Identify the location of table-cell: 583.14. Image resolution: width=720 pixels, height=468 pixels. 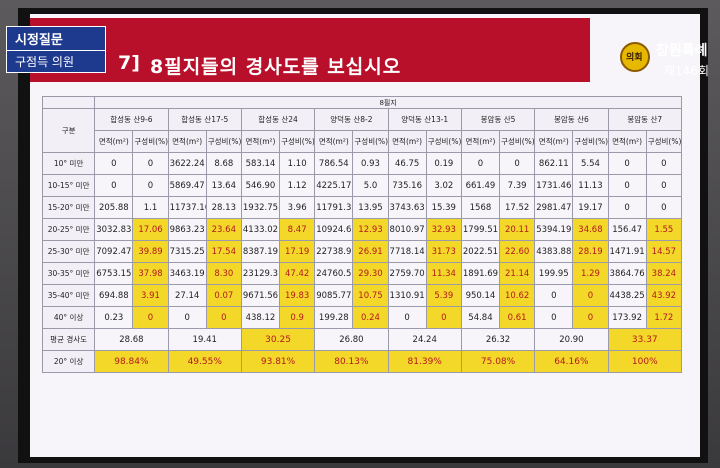
(260, 163).